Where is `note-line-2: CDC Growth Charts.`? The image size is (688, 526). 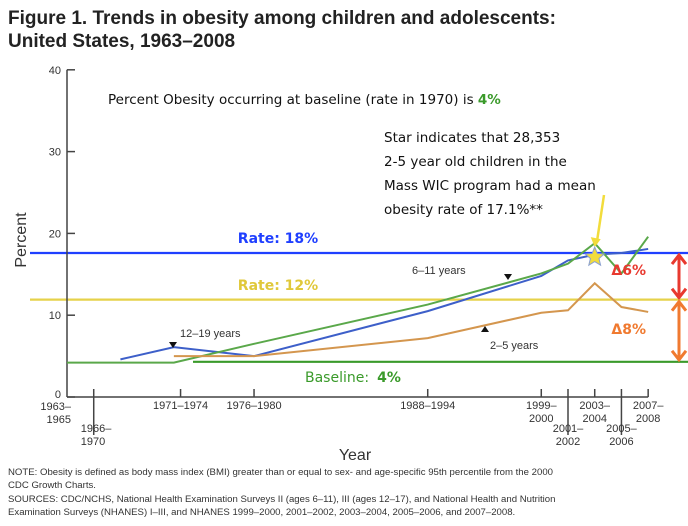 note-line-2: CDC Growth Charts. is located at coordinates (52, 485).